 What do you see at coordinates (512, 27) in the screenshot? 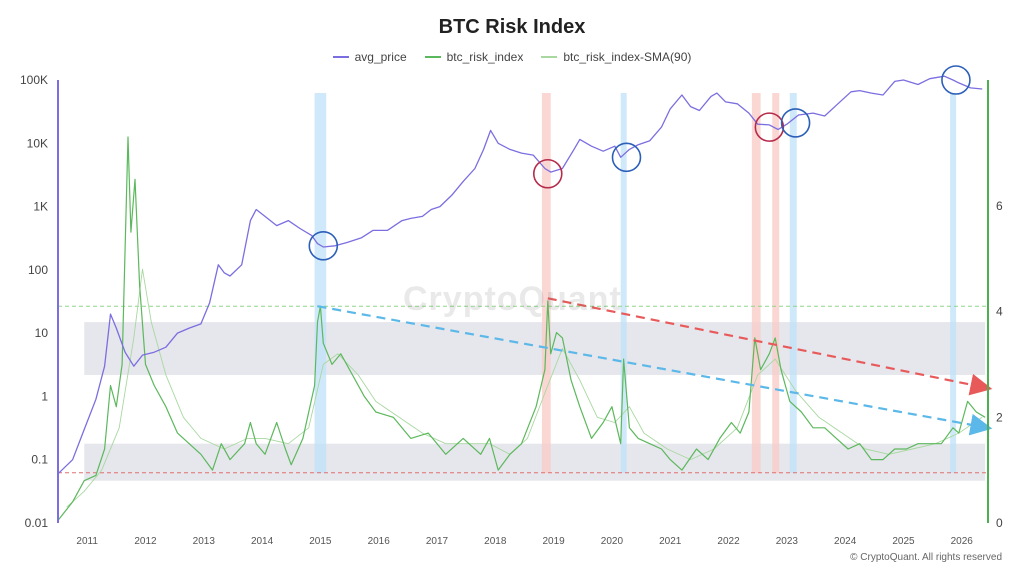
I see `chart-title: BTC Risk Index` at bounding box center [512, 27].